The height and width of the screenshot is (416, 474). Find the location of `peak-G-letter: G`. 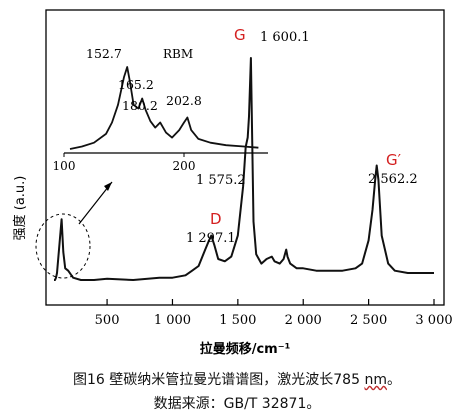

peak-G-letter: G is located at coordinates (240, 35).